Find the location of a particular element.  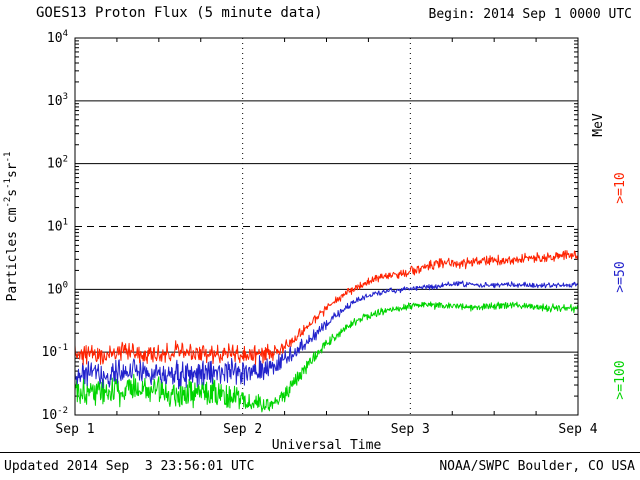

y-tick-label: 10⁻² is located at coordinates (55, 414).